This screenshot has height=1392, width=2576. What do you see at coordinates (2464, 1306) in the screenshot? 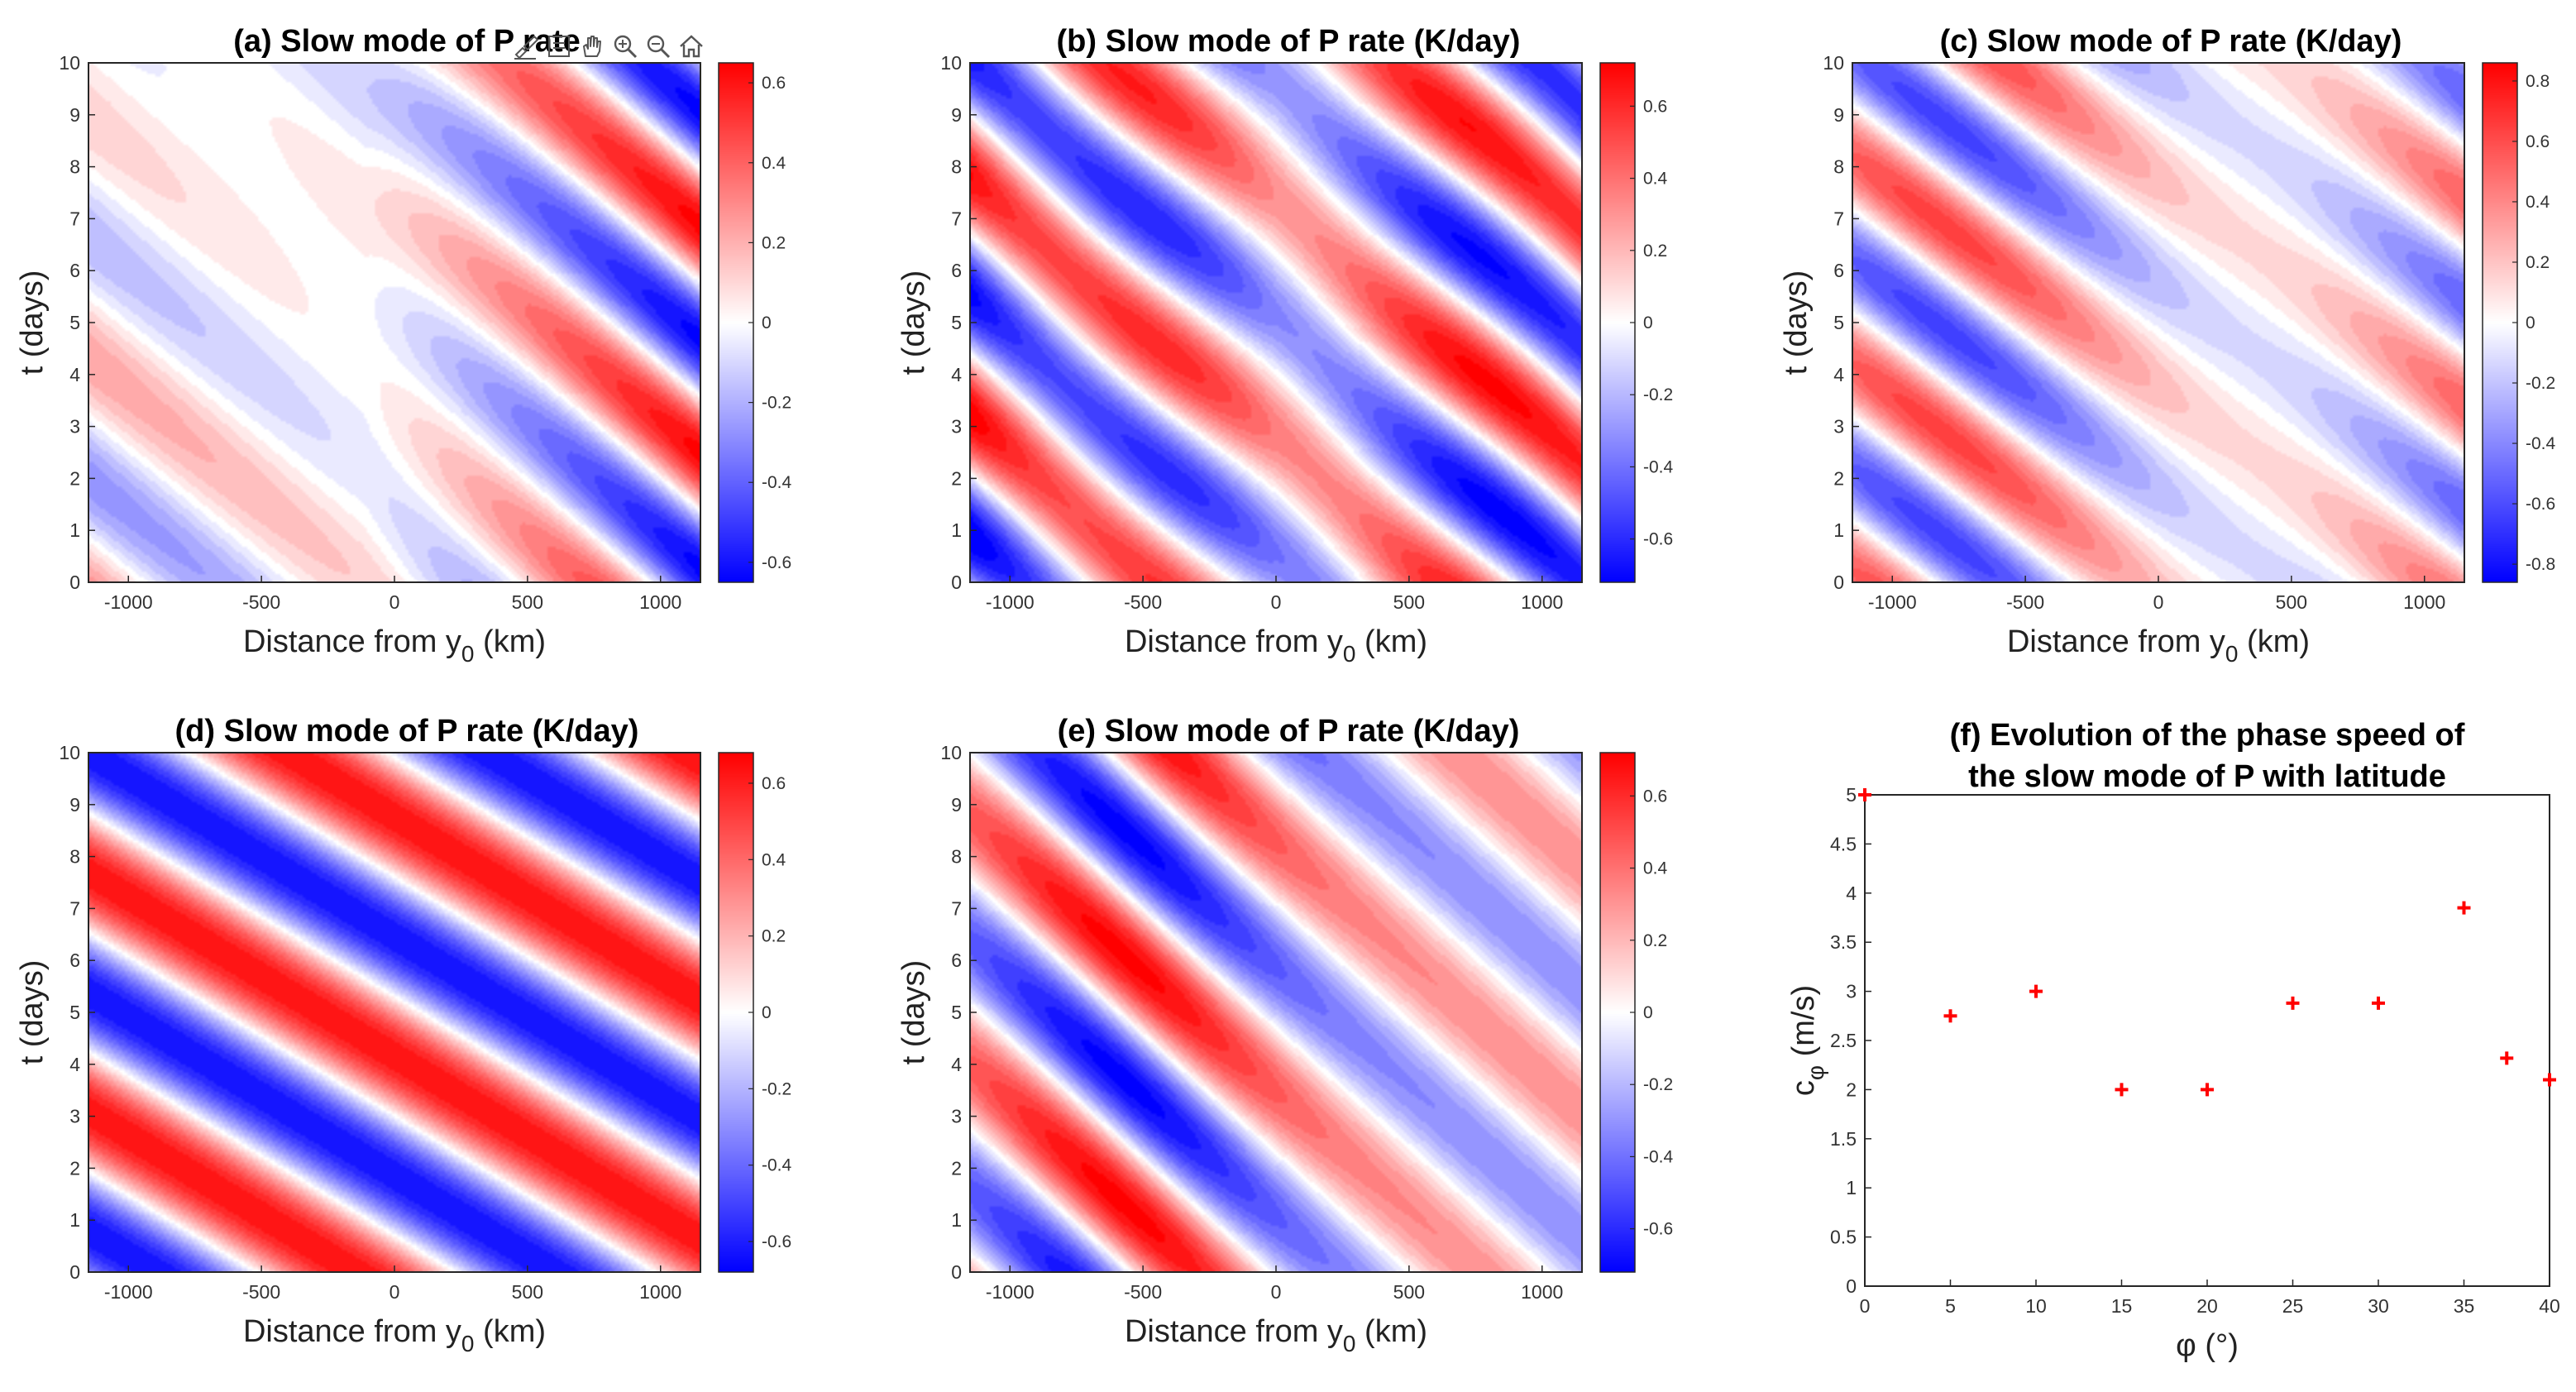
I see `x-tick-label: 35` at bounding box center [2464, 1306].